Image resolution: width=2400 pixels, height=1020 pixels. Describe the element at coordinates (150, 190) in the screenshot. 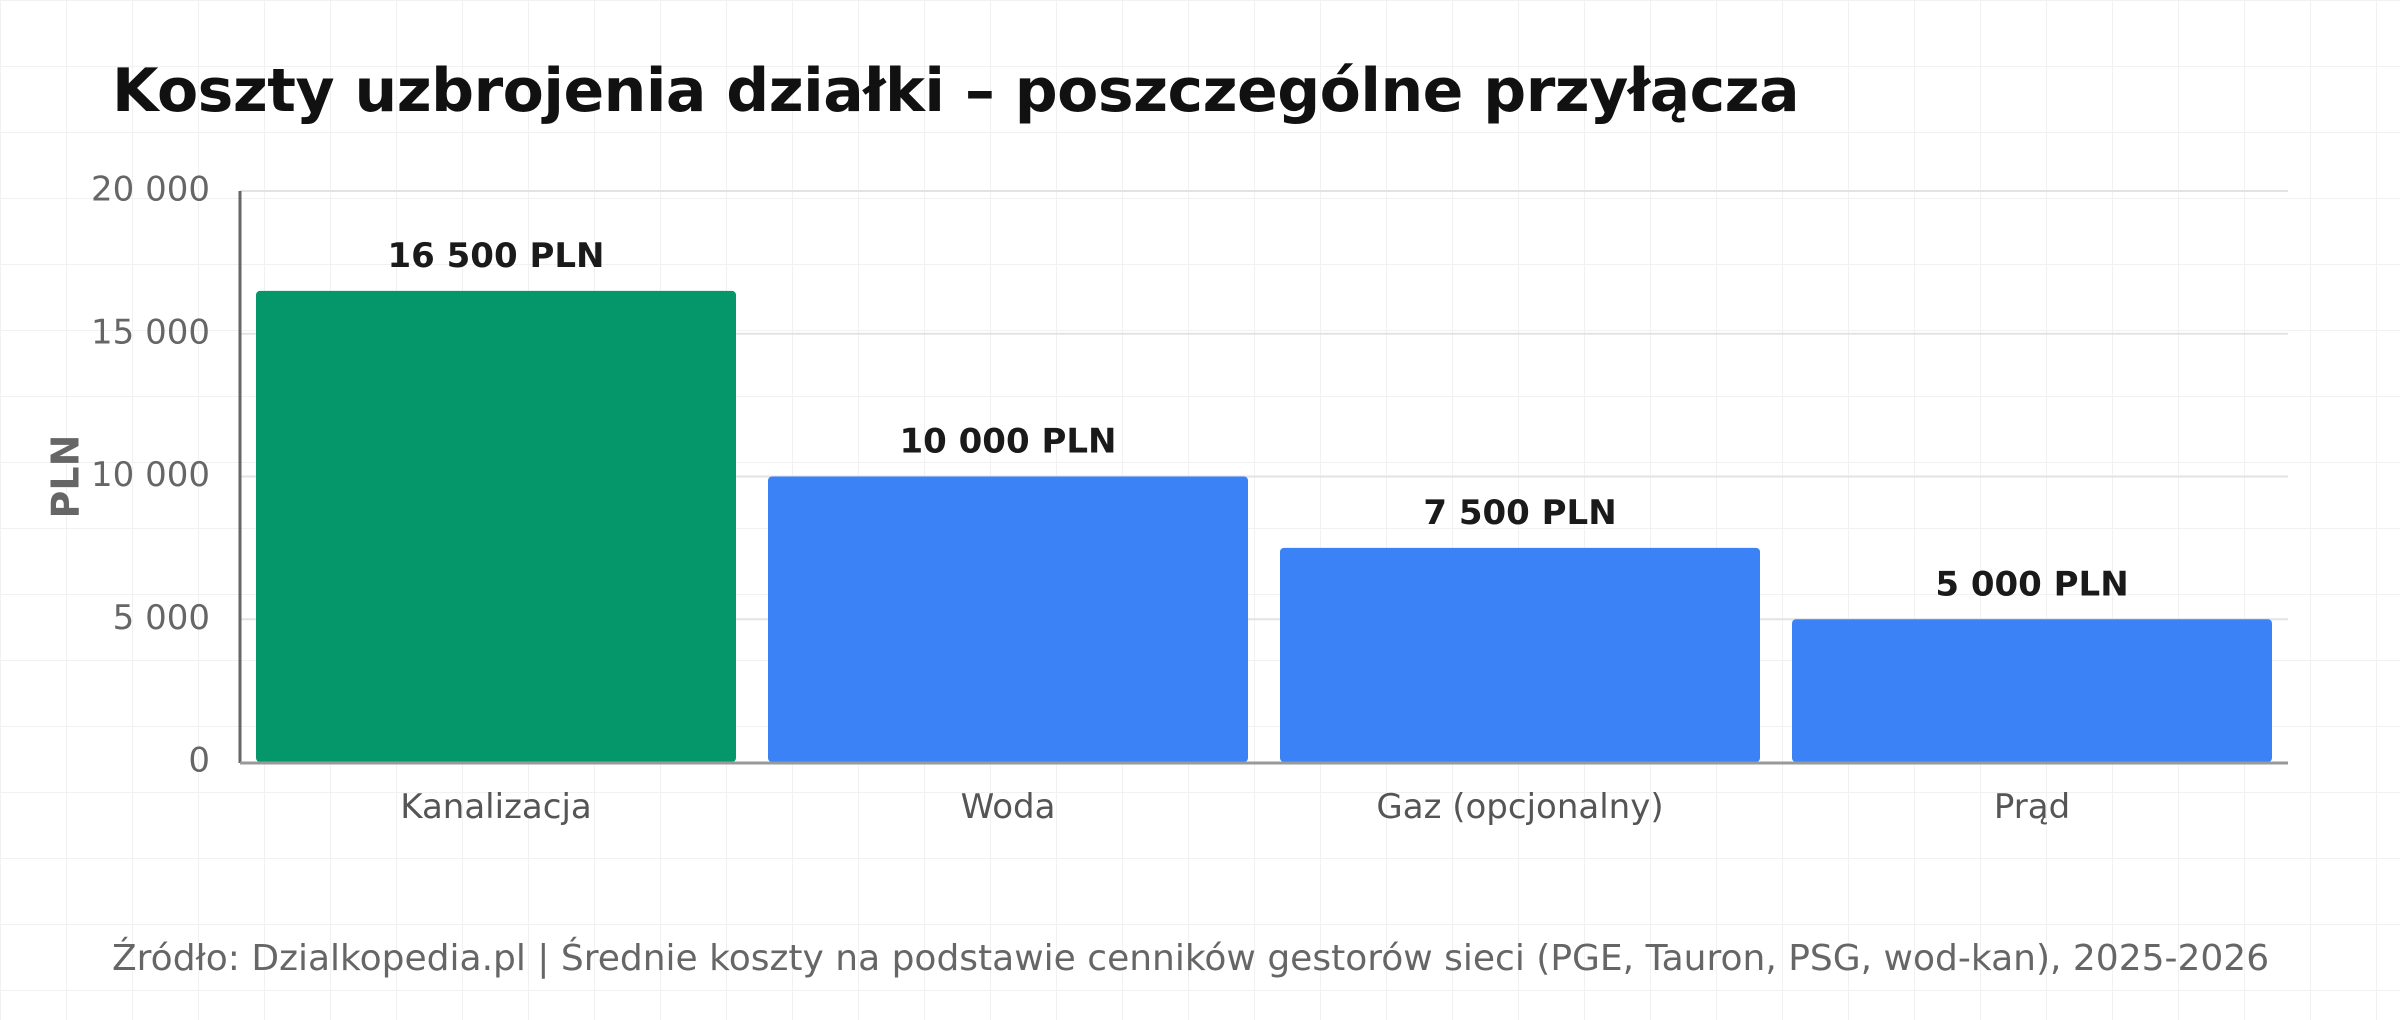

I see `y-tick-label: 20 000` at that location.